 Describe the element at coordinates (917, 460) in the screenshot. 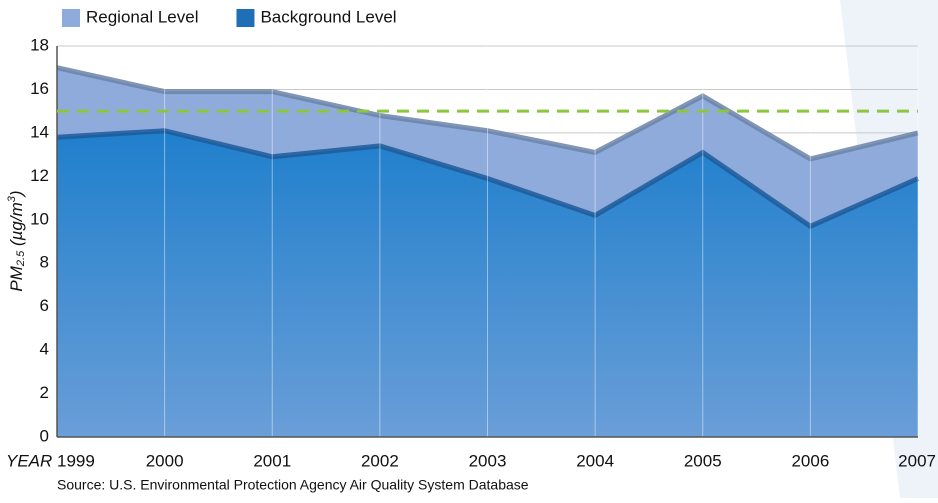

I see `x-tick-label: 2007` at that location.